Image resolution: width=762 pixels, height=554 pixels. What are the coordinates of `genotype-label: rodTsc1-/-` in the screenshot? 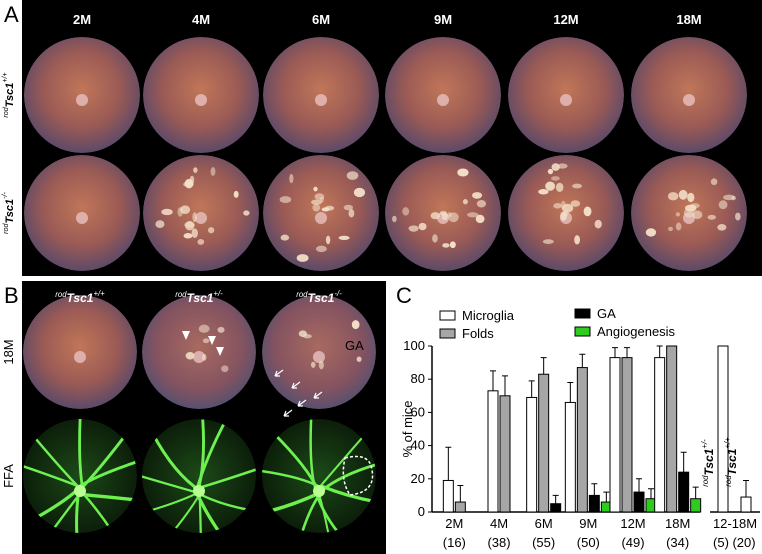 It's located at (319, 297).